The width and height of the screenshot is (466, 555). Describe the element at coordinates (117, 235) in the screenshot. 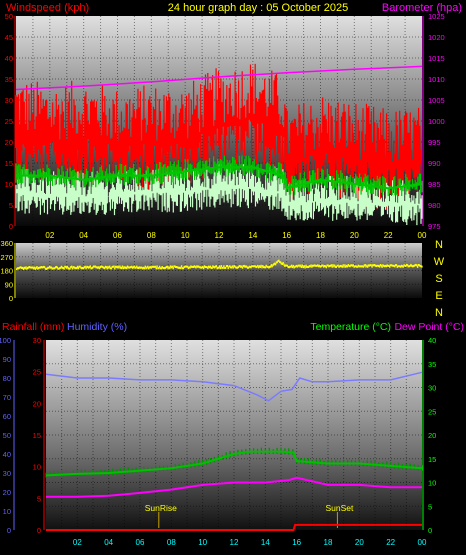

I see `time-tick-label: 06` at that location.